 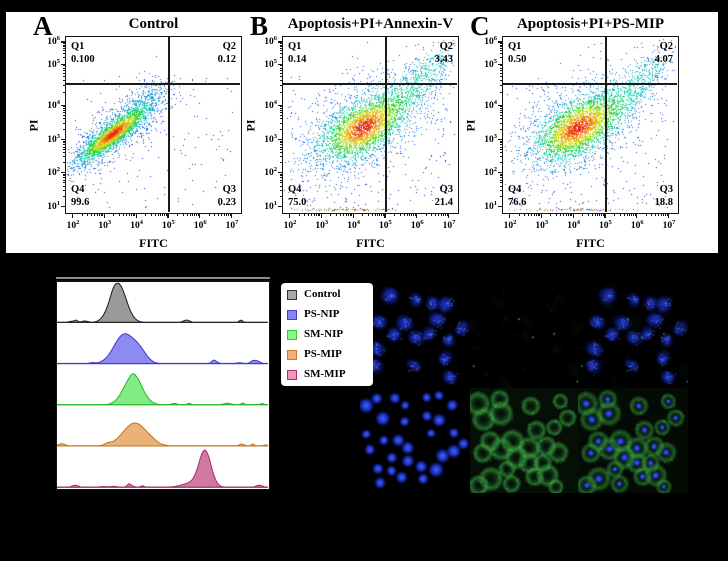 I want to click on x-tick-label-A-3: 10³, so click(x=105, y=225).